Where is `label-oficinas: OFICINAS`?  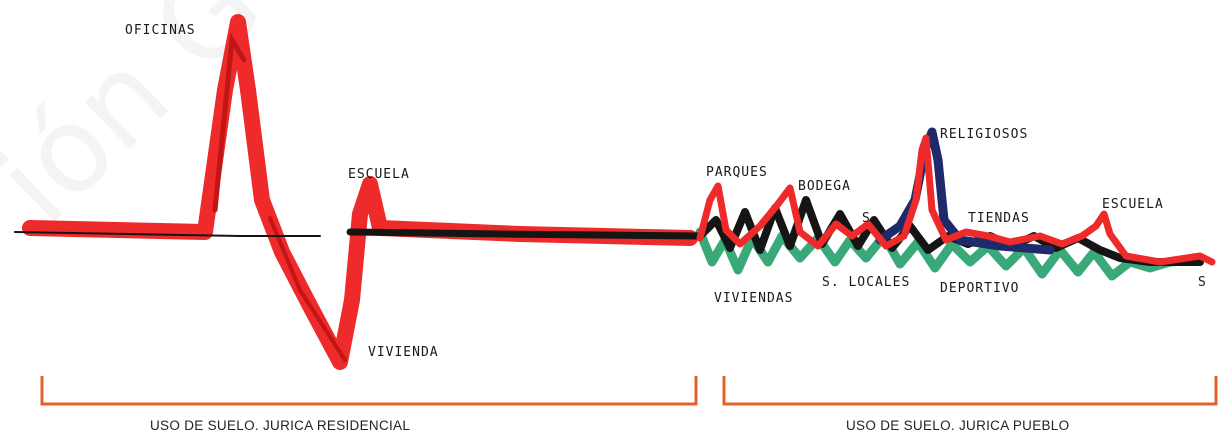 label-oficinas: OFICINAS is located at coordinates (160, 30).